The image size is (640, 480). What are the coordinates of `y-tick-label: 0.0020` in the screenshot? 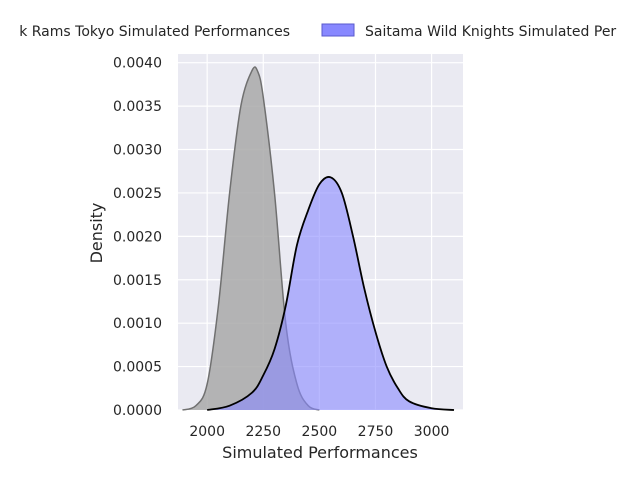 It's located at (137, 237).